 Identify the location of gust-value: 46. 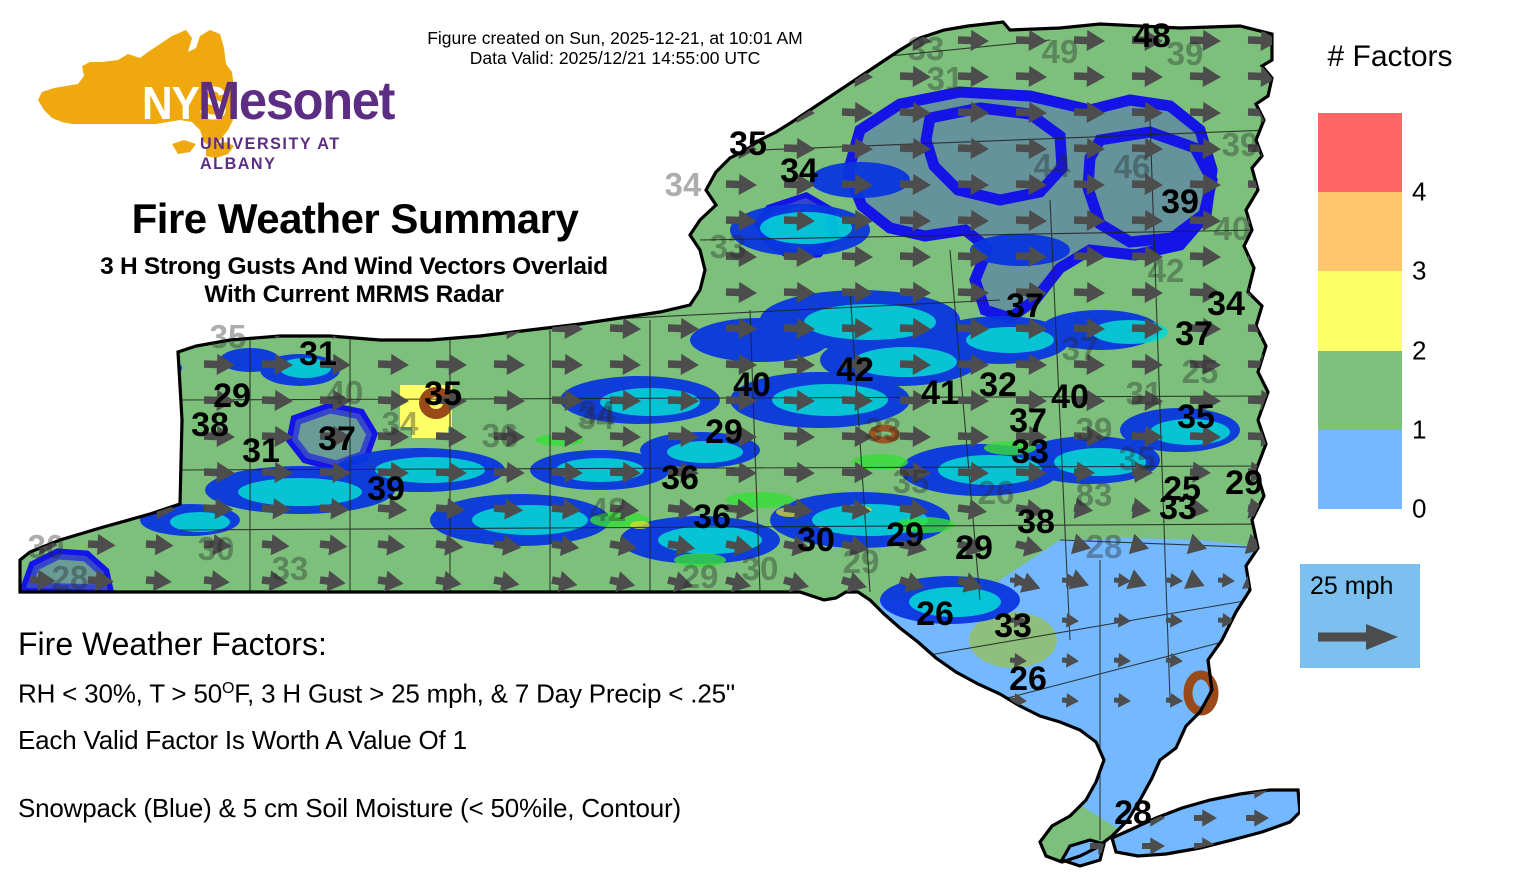
(1132, 166).